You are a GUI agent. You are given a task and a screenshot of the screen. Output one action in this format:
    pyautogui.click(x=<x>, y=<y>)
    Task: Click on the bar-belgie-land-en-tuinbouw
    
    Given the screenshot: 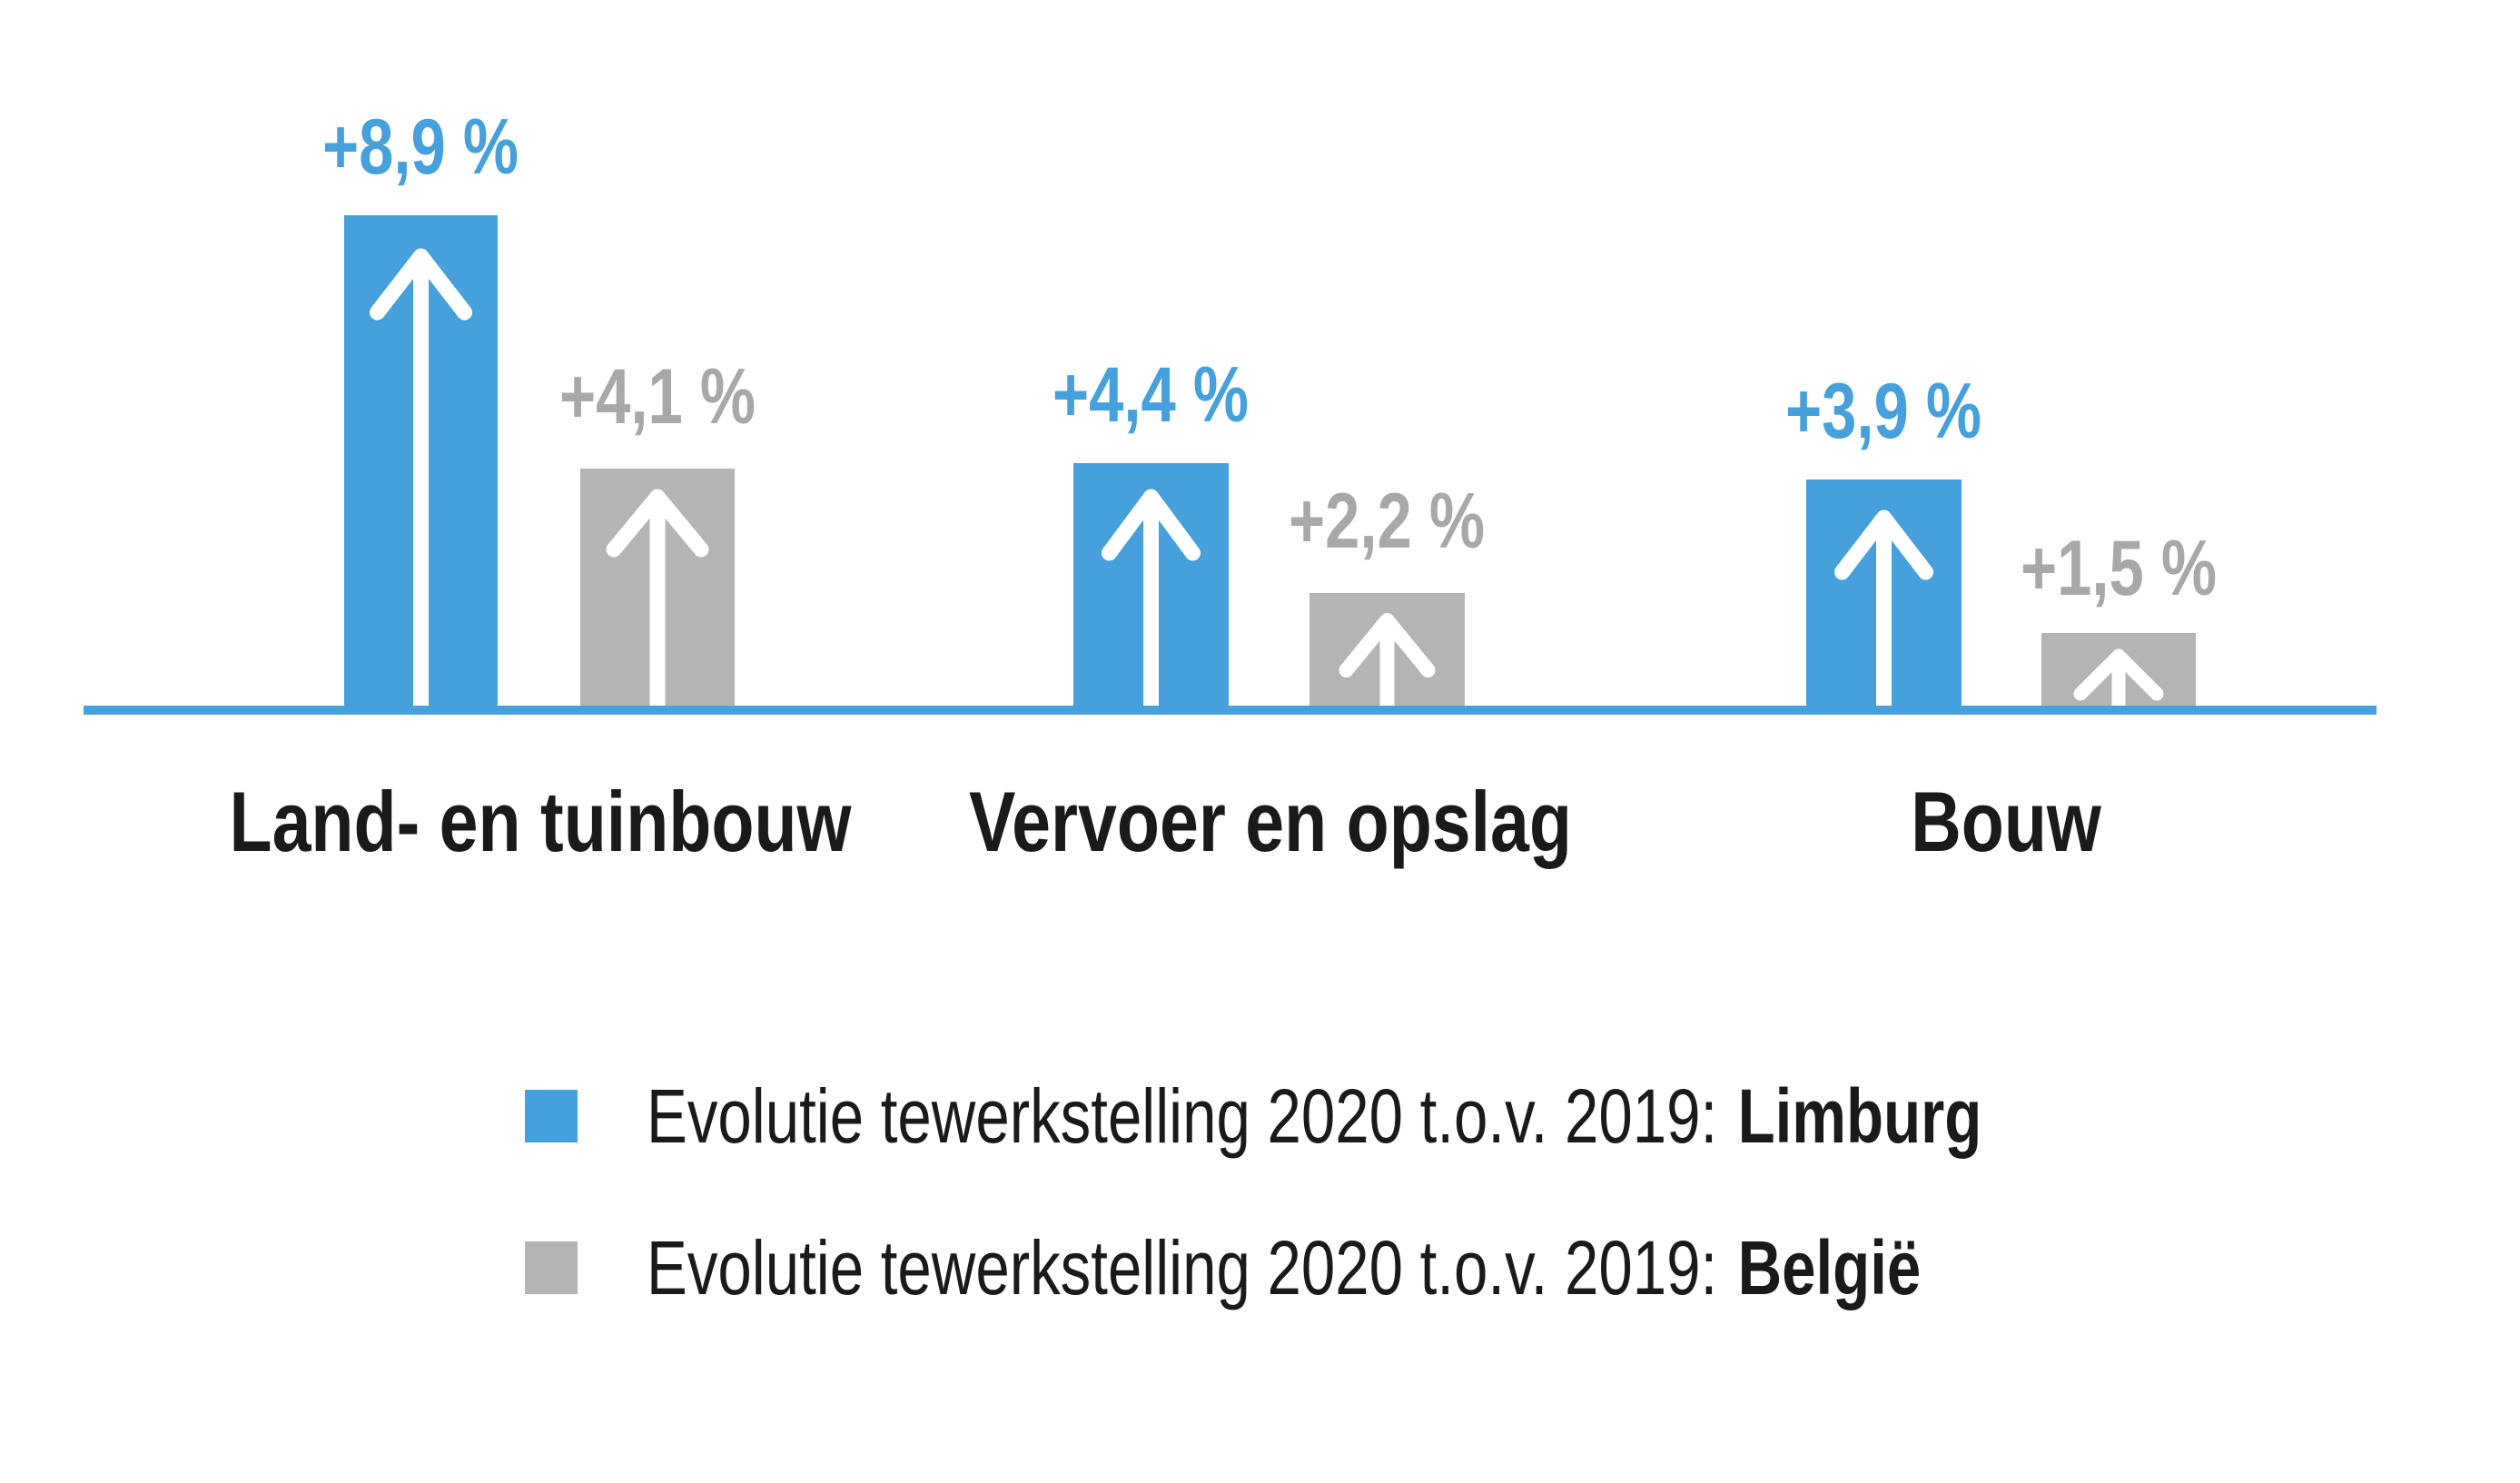 What is the action you would take?
    pyautogui.click(x=658, y=598)
    